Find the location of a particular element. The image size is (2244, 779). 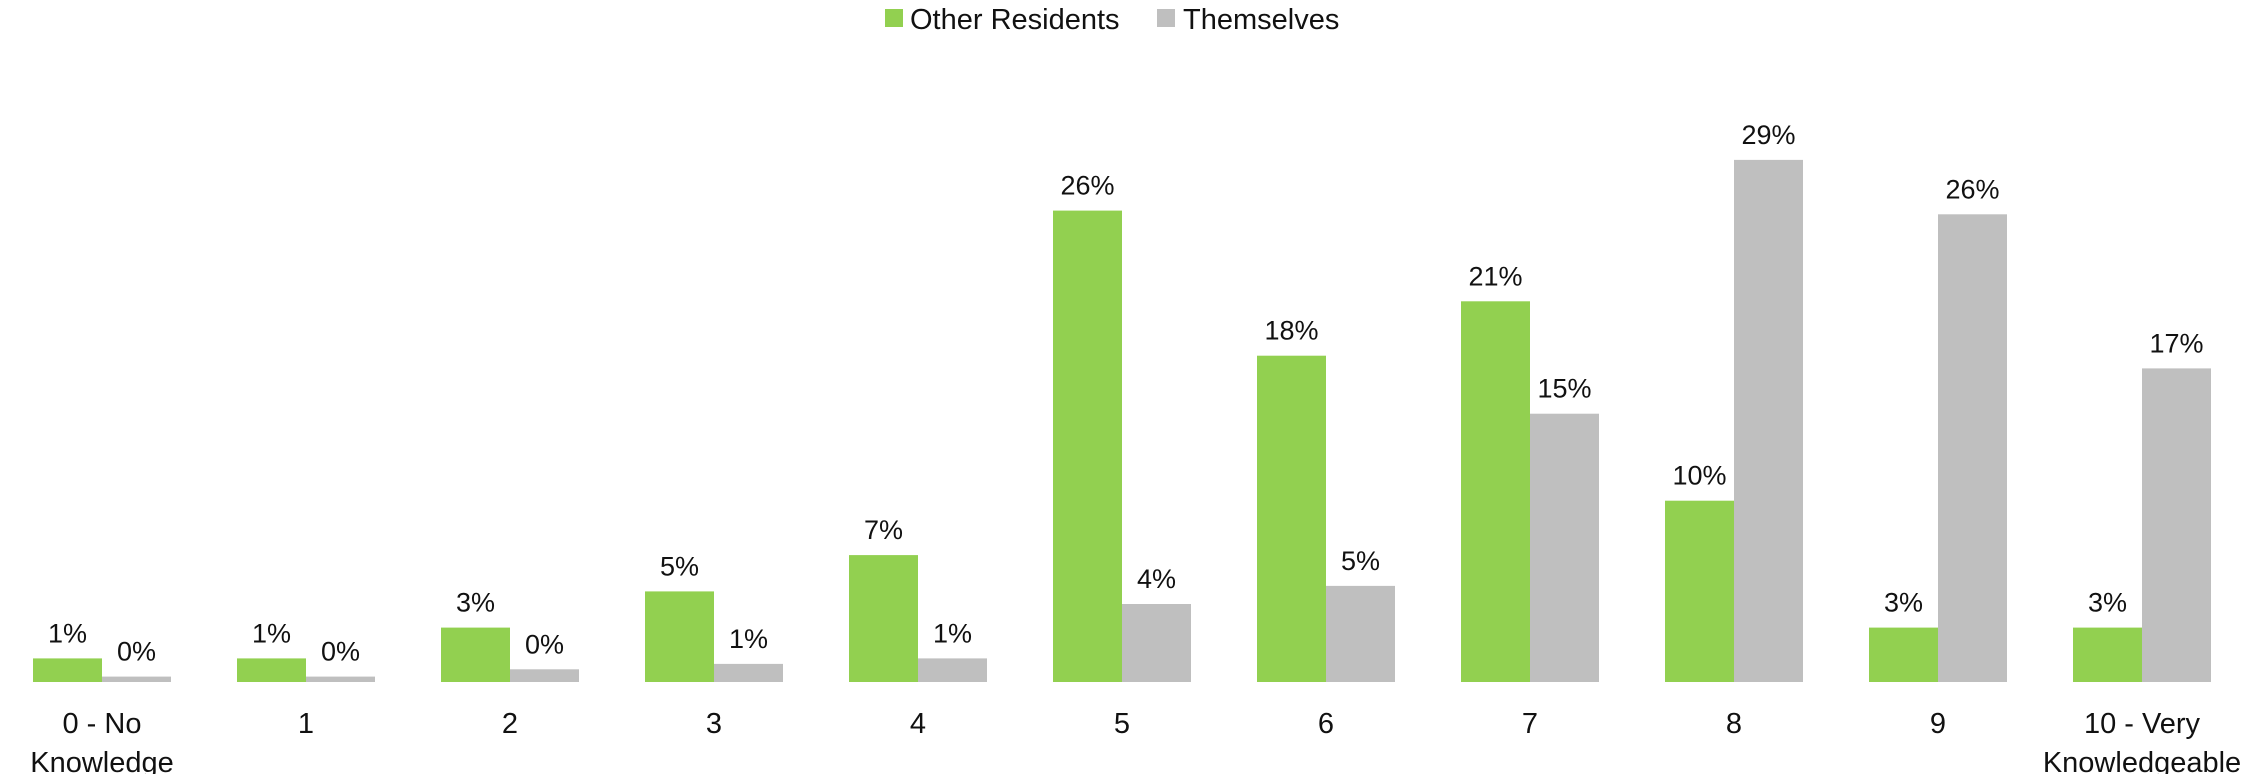

data-label-themselves-9: 26% is located at coordinates (1972, 189).